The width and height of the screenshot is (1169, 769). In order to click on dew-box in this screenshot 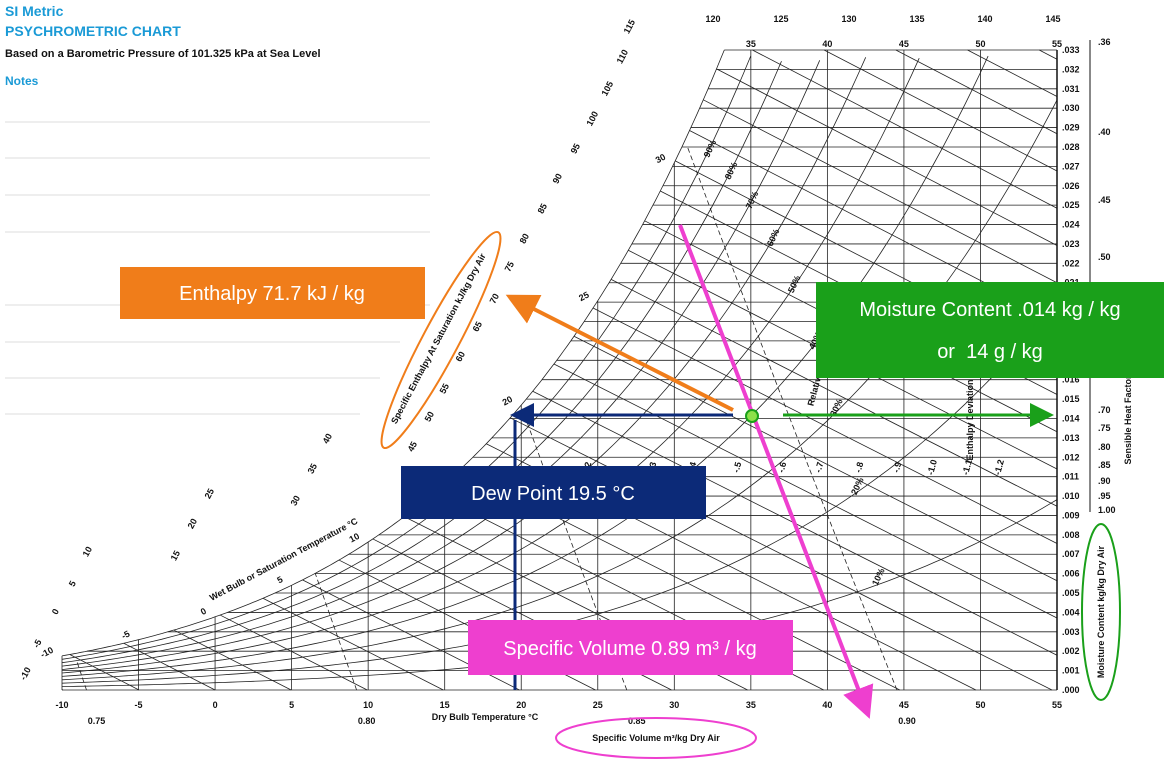, I will do `click(553, 492)`.